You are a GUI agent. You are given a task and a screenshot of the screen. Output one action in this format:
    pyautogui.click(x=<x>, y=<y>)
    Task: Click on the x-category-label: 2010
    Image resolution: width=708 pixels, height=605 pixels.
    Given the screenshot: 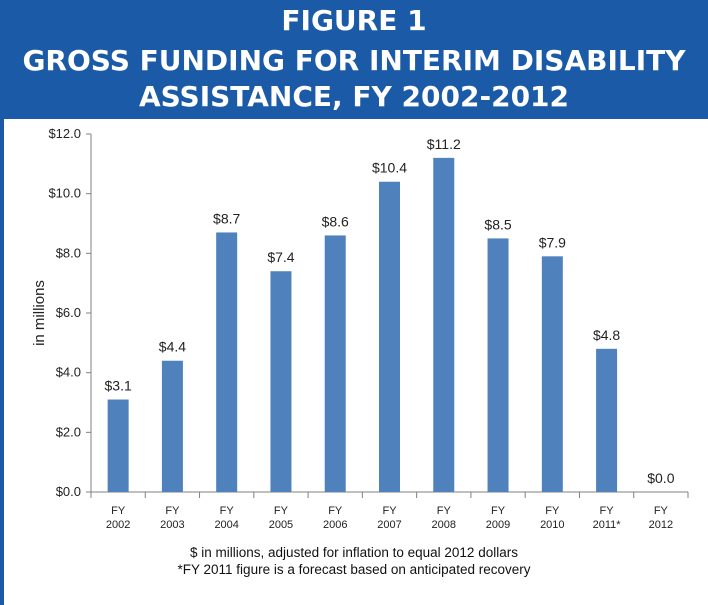 What is the action you would take?
    pyautogui.click(x=552, y=525)
    